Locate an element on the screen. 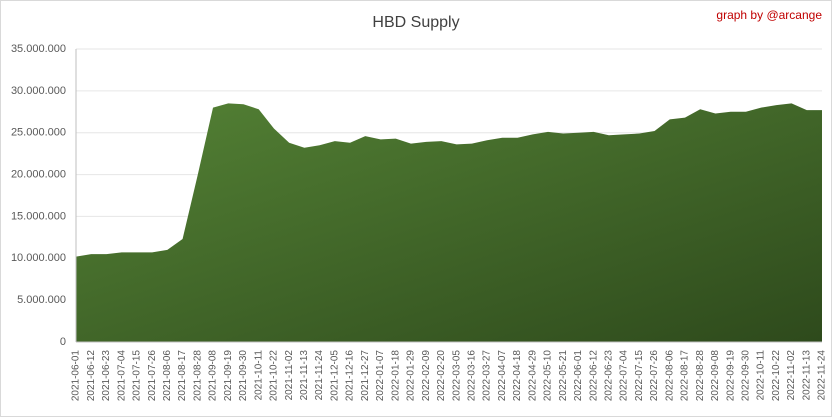 Image resolution: width=832 pixels, height=417 pixels. y-tick-label: 0 is located at coordinates (63, 342).